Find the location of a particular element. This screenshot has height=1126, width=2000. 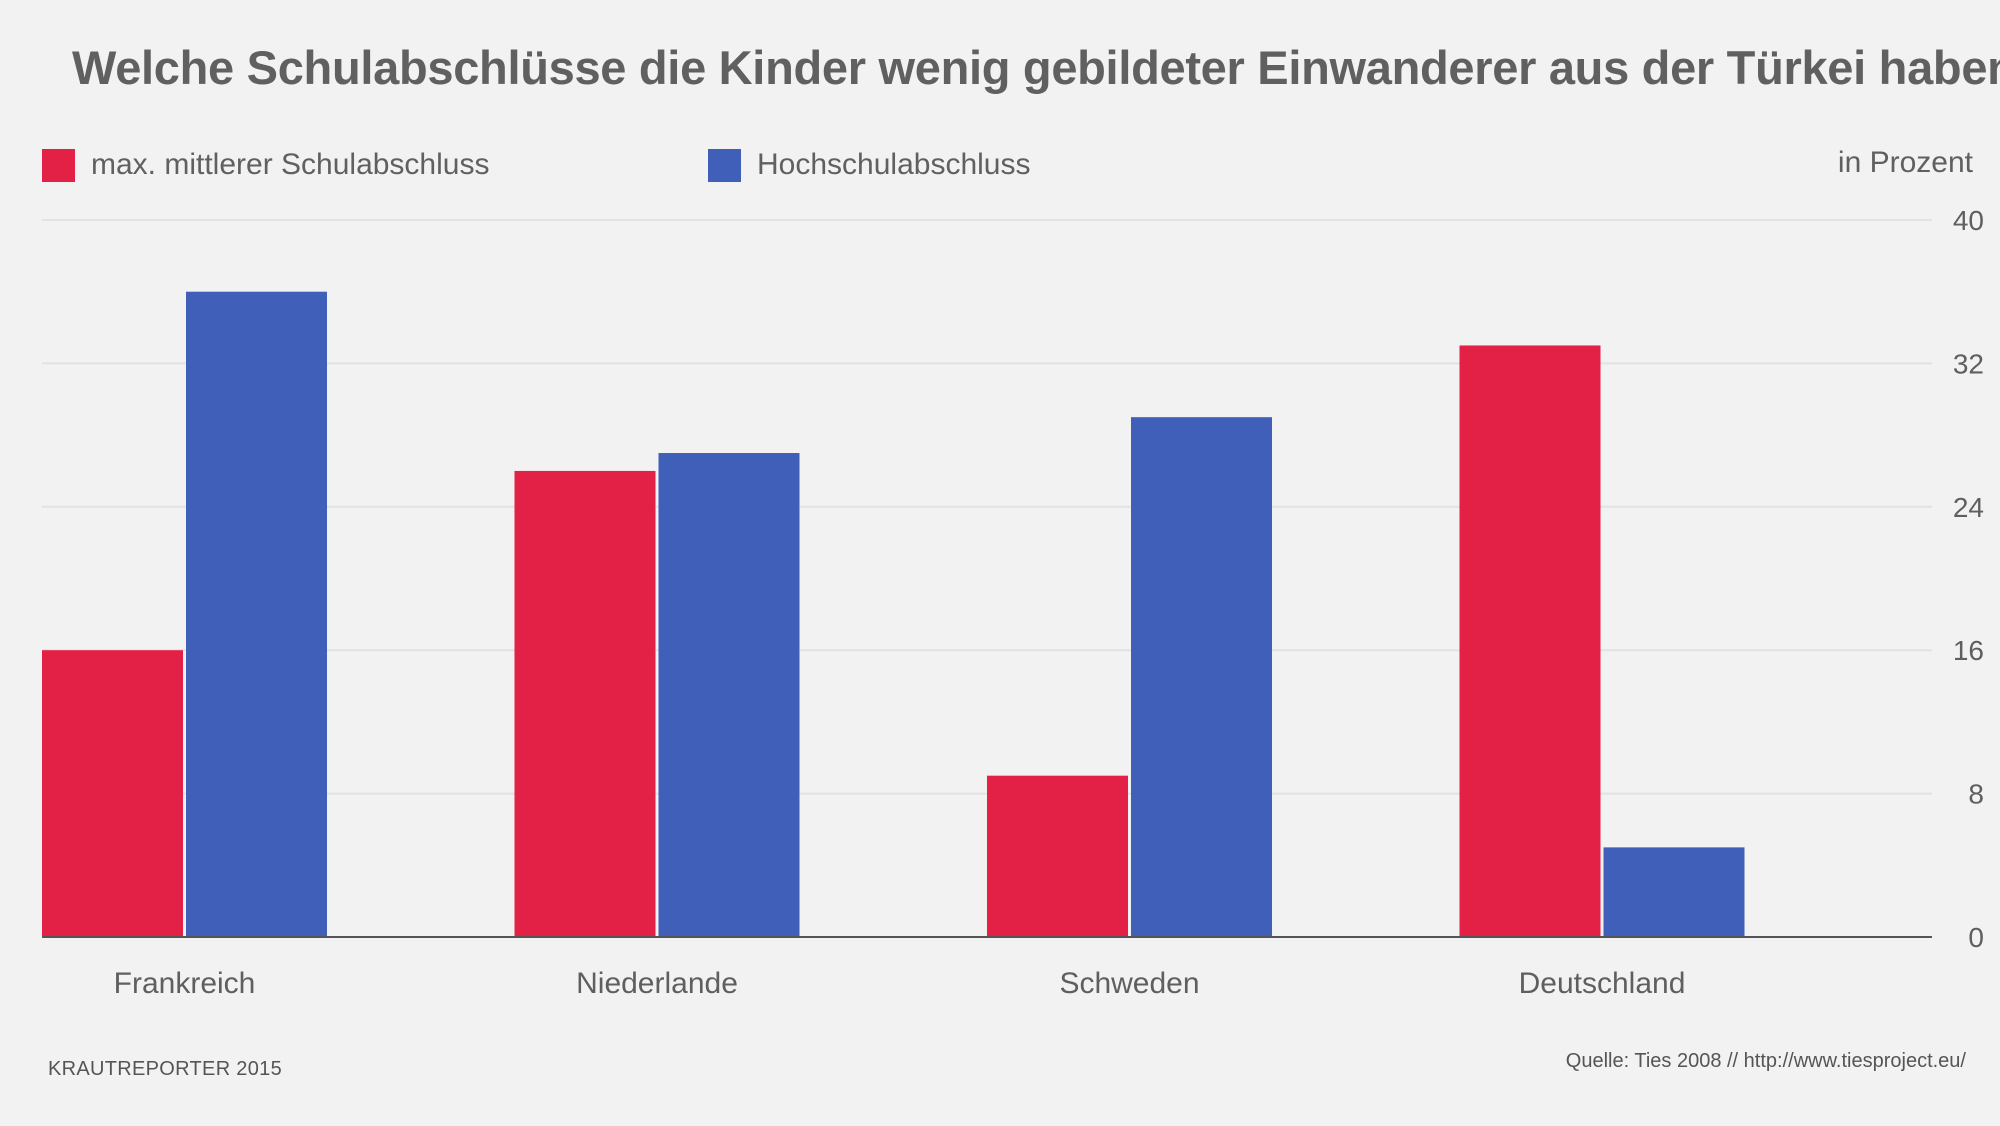

y-tick-label: 0 is located at coordinates (1976, 937).